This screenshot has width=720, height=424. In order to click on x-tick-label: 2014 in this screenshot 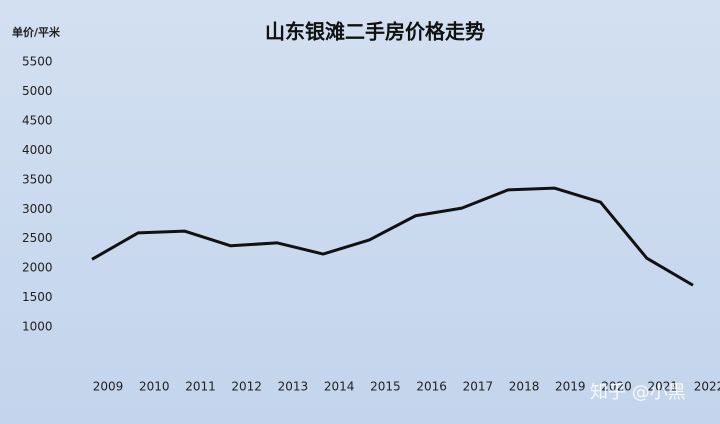, I will do `click(339, 387)`.